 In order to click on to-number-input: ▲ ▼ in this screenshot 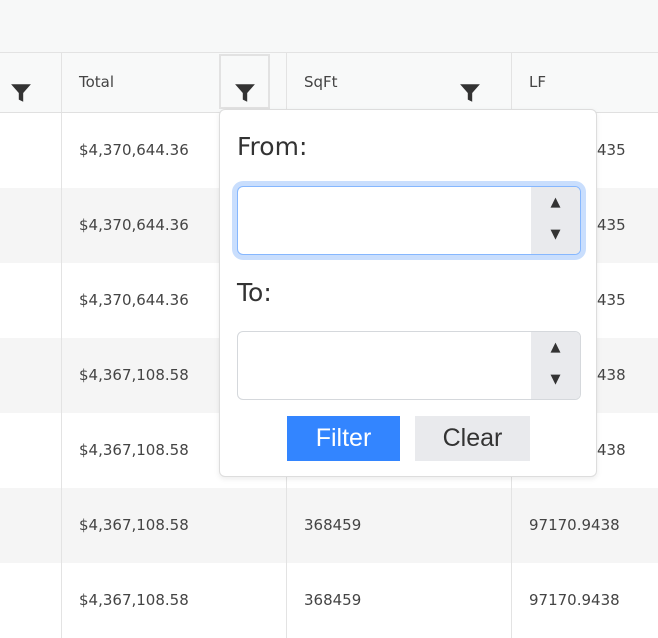, I will do `click(409, 365)`.